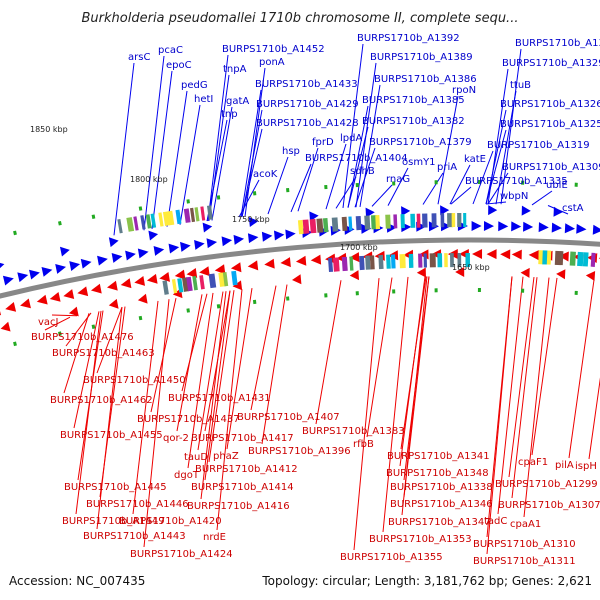 The height and width of the screenshot is (600, 600). Describe the element at coordinates (359, 247) in the screenshot. I see `kbp-label: 1700 kbp` at that location.